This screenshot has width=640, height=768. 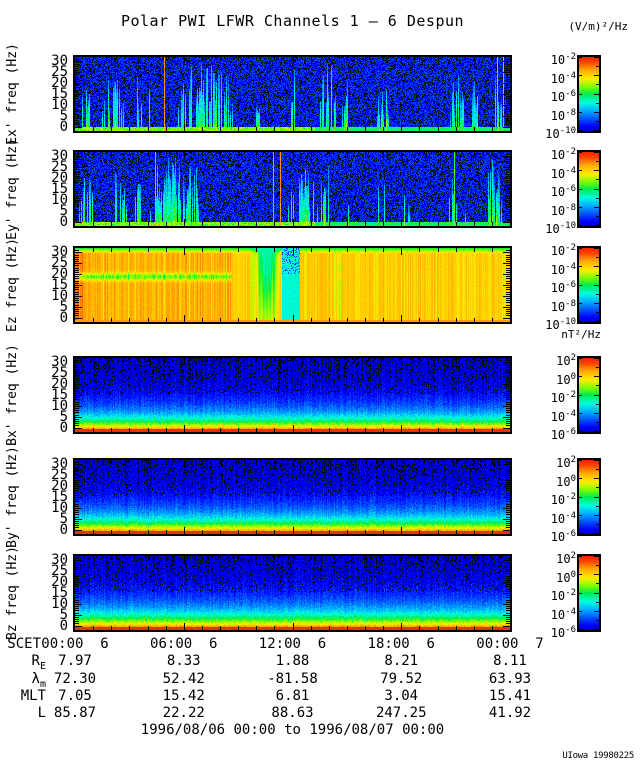 I want to click on ephemeris-value: 8.33, so click(x=183, y=661).